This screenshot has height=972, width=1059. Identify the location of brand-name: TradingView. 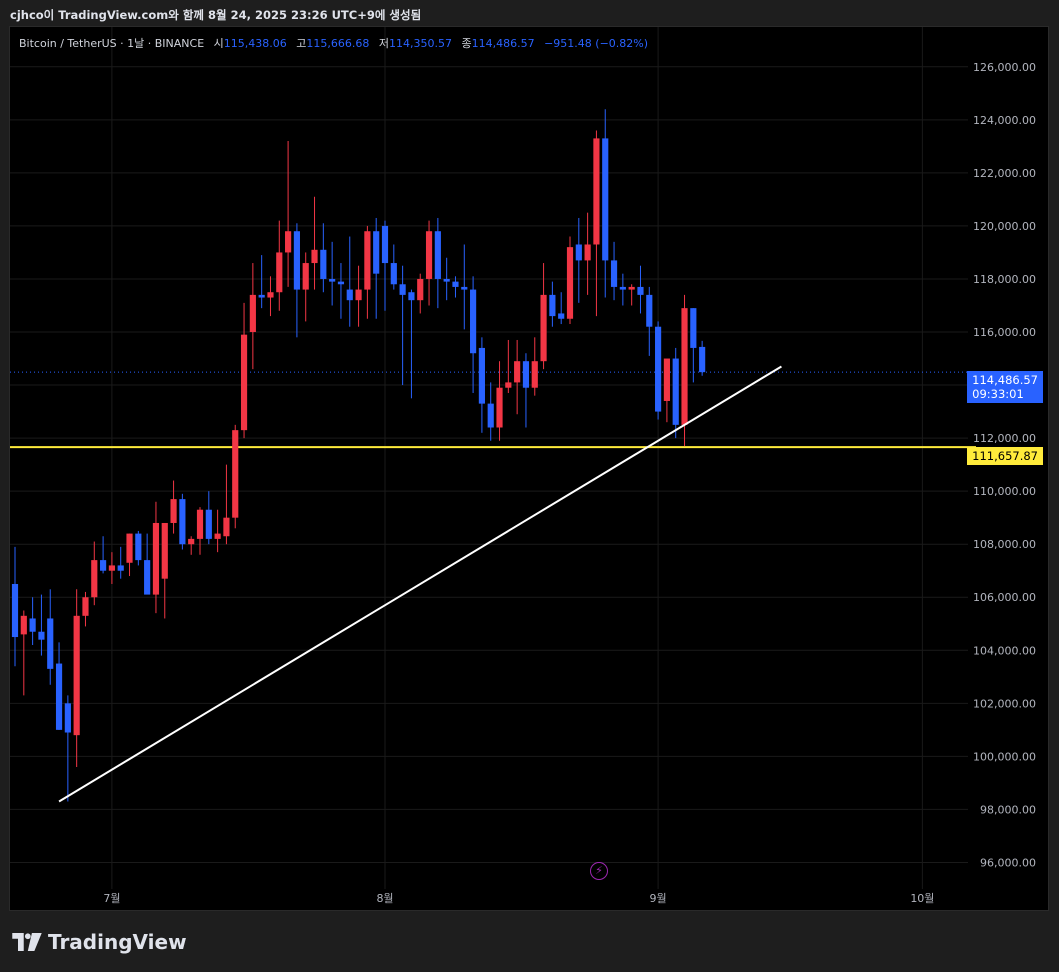
(117, 942).